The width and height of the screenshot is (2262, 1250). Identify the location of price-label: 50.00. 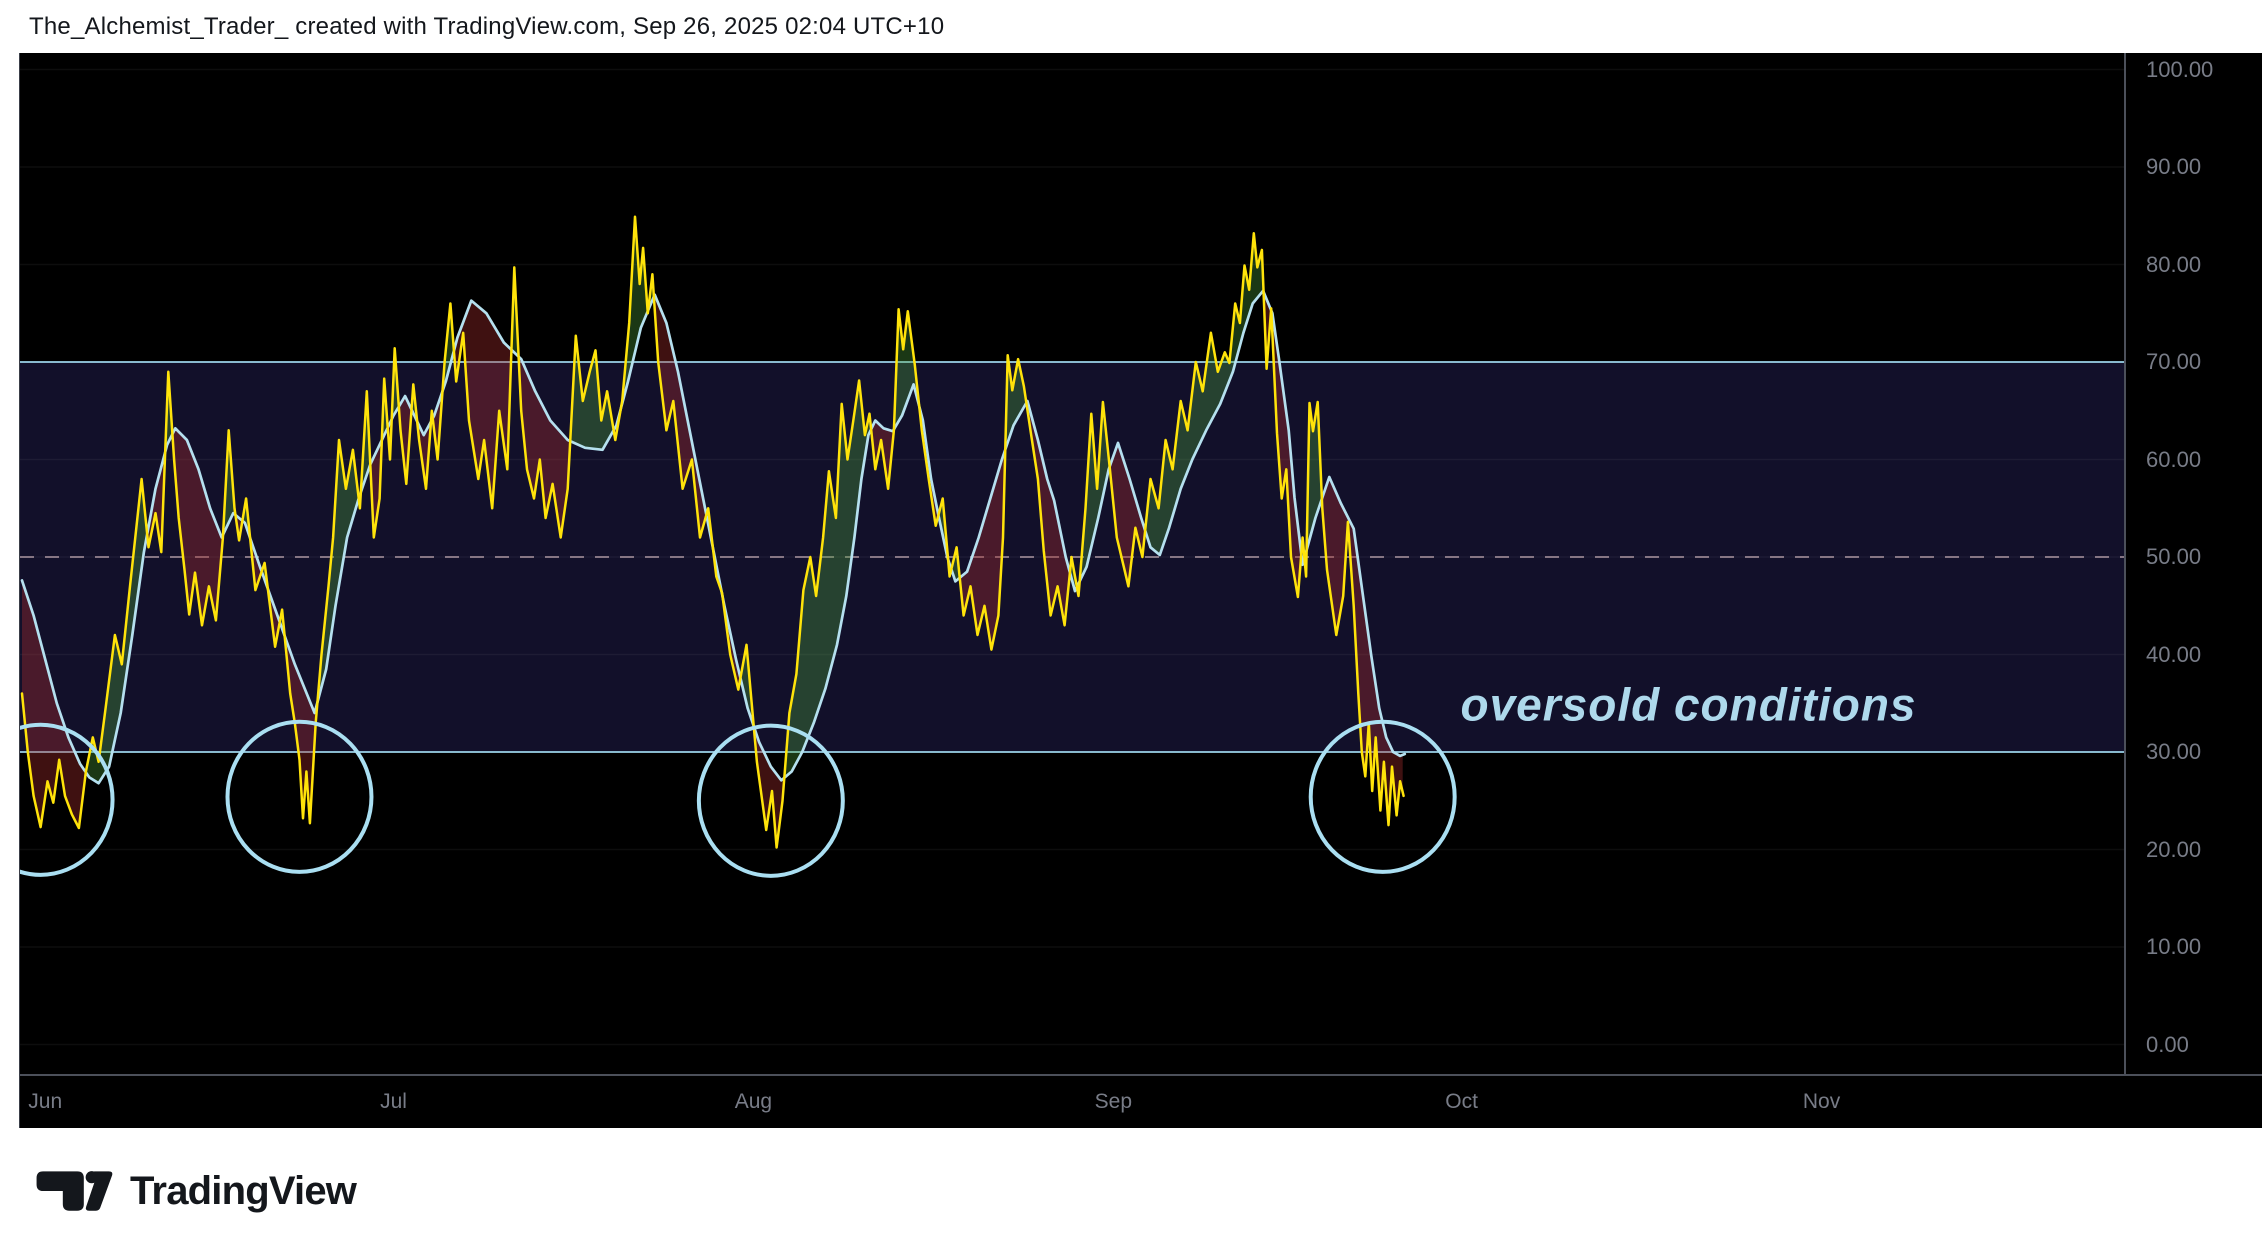
(2174, 556).